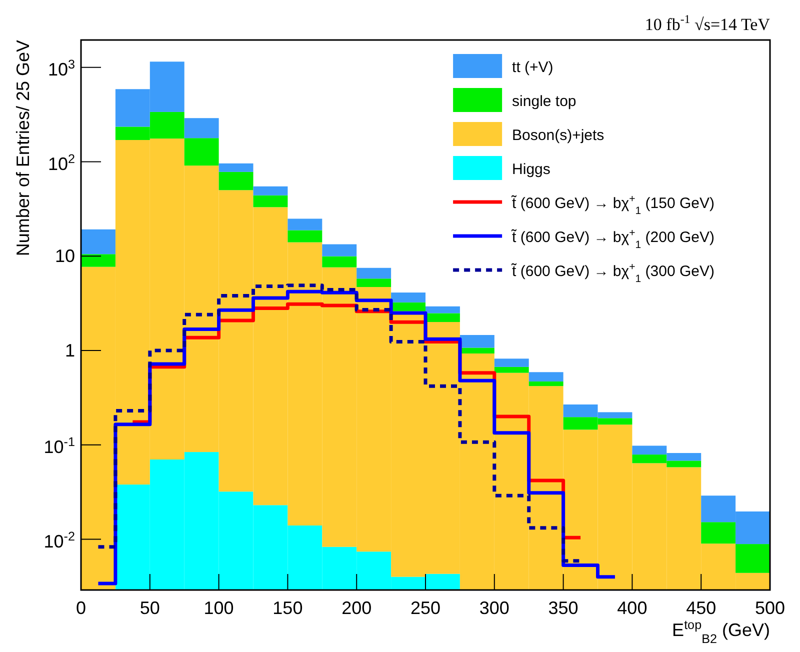  I want to click on y-tick-label: 10$^{-1}$, so click(59, 445).